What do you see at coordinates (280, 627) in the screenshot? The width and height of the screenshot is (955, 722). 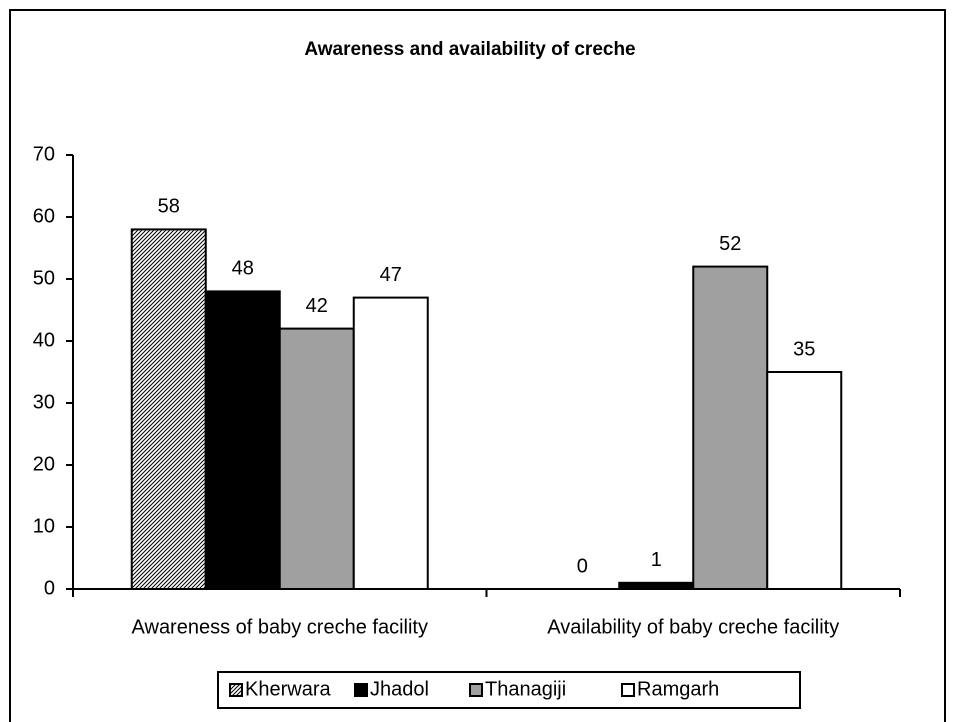 I see `x-tick-label: Awareness of baby creche facility` at bounding box center [280, 627].